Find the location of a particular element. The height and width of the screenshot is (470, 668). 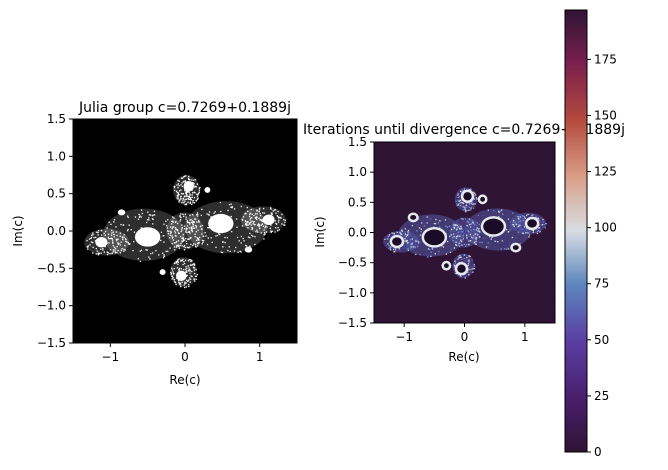

fractal-blob is located at coordinates (461, 268).